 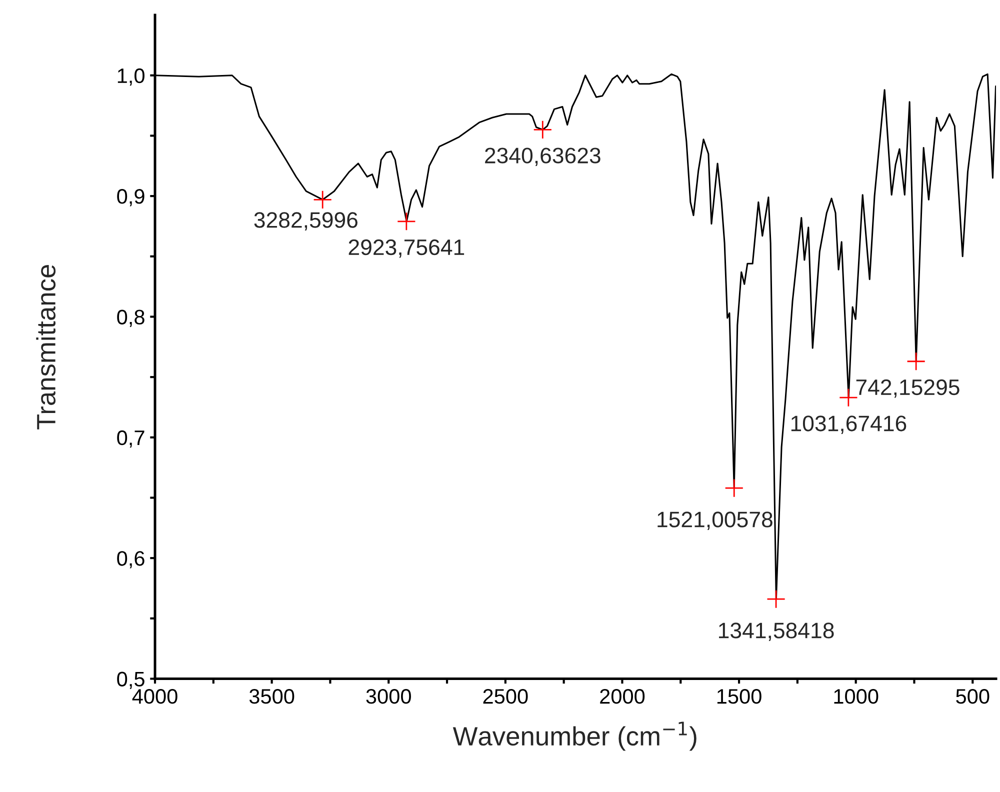 I want to click on y-axis-title: Transmittance, so click(x=46, y=347).